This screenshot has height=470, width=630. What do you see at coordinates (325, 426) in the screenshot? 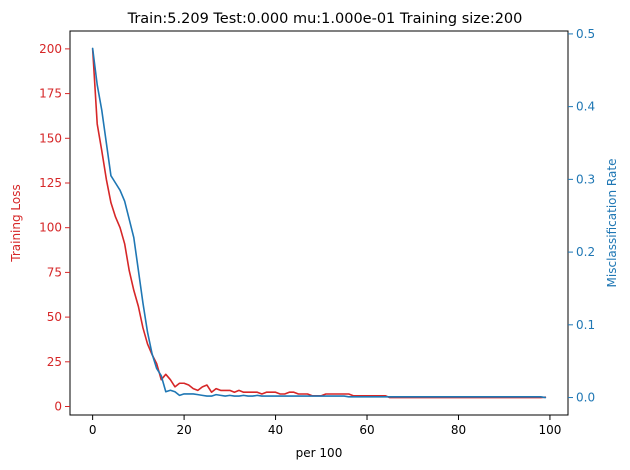
I see `x-axis: 0 20 40 60 80 100` at bounding box center [325, 426].